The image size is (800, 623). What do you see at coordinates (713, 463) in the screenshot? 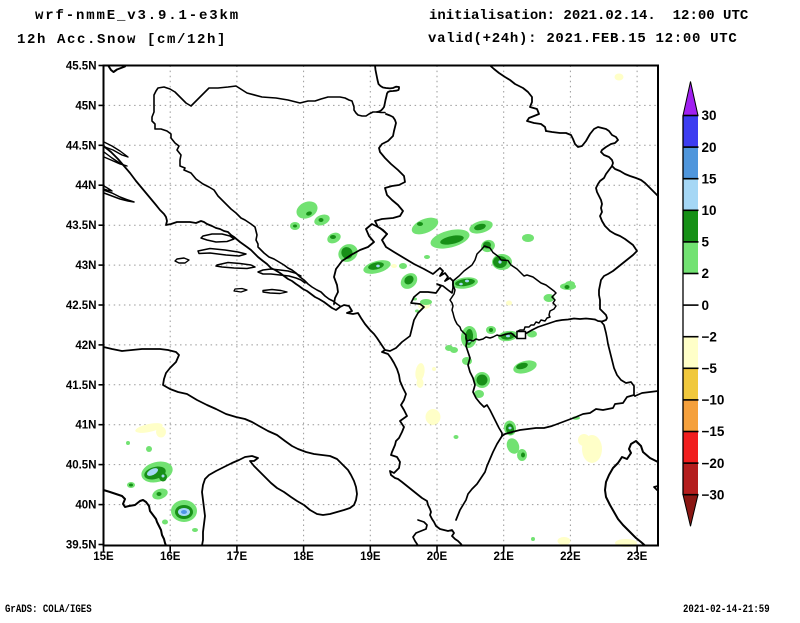
I see `svg-text: −20` at bounding box center [713, 463].